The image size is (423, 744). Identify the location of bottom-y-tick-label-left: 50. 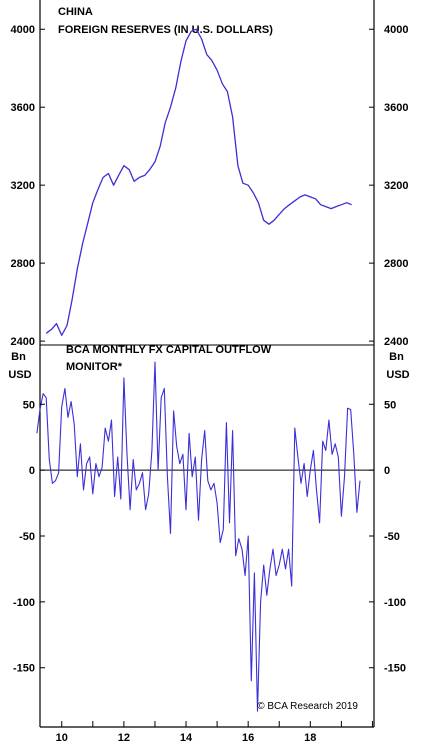
(29, 405).